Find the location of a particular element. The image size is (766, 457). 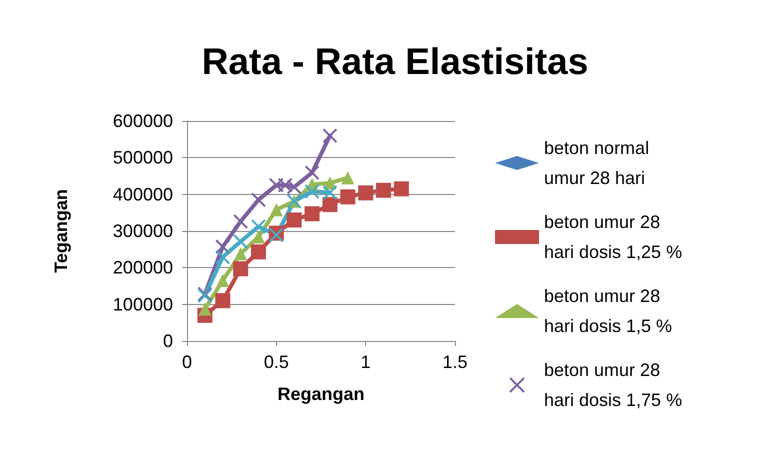

x-tick-label: 1.5 is located at coordinates (455, 362).